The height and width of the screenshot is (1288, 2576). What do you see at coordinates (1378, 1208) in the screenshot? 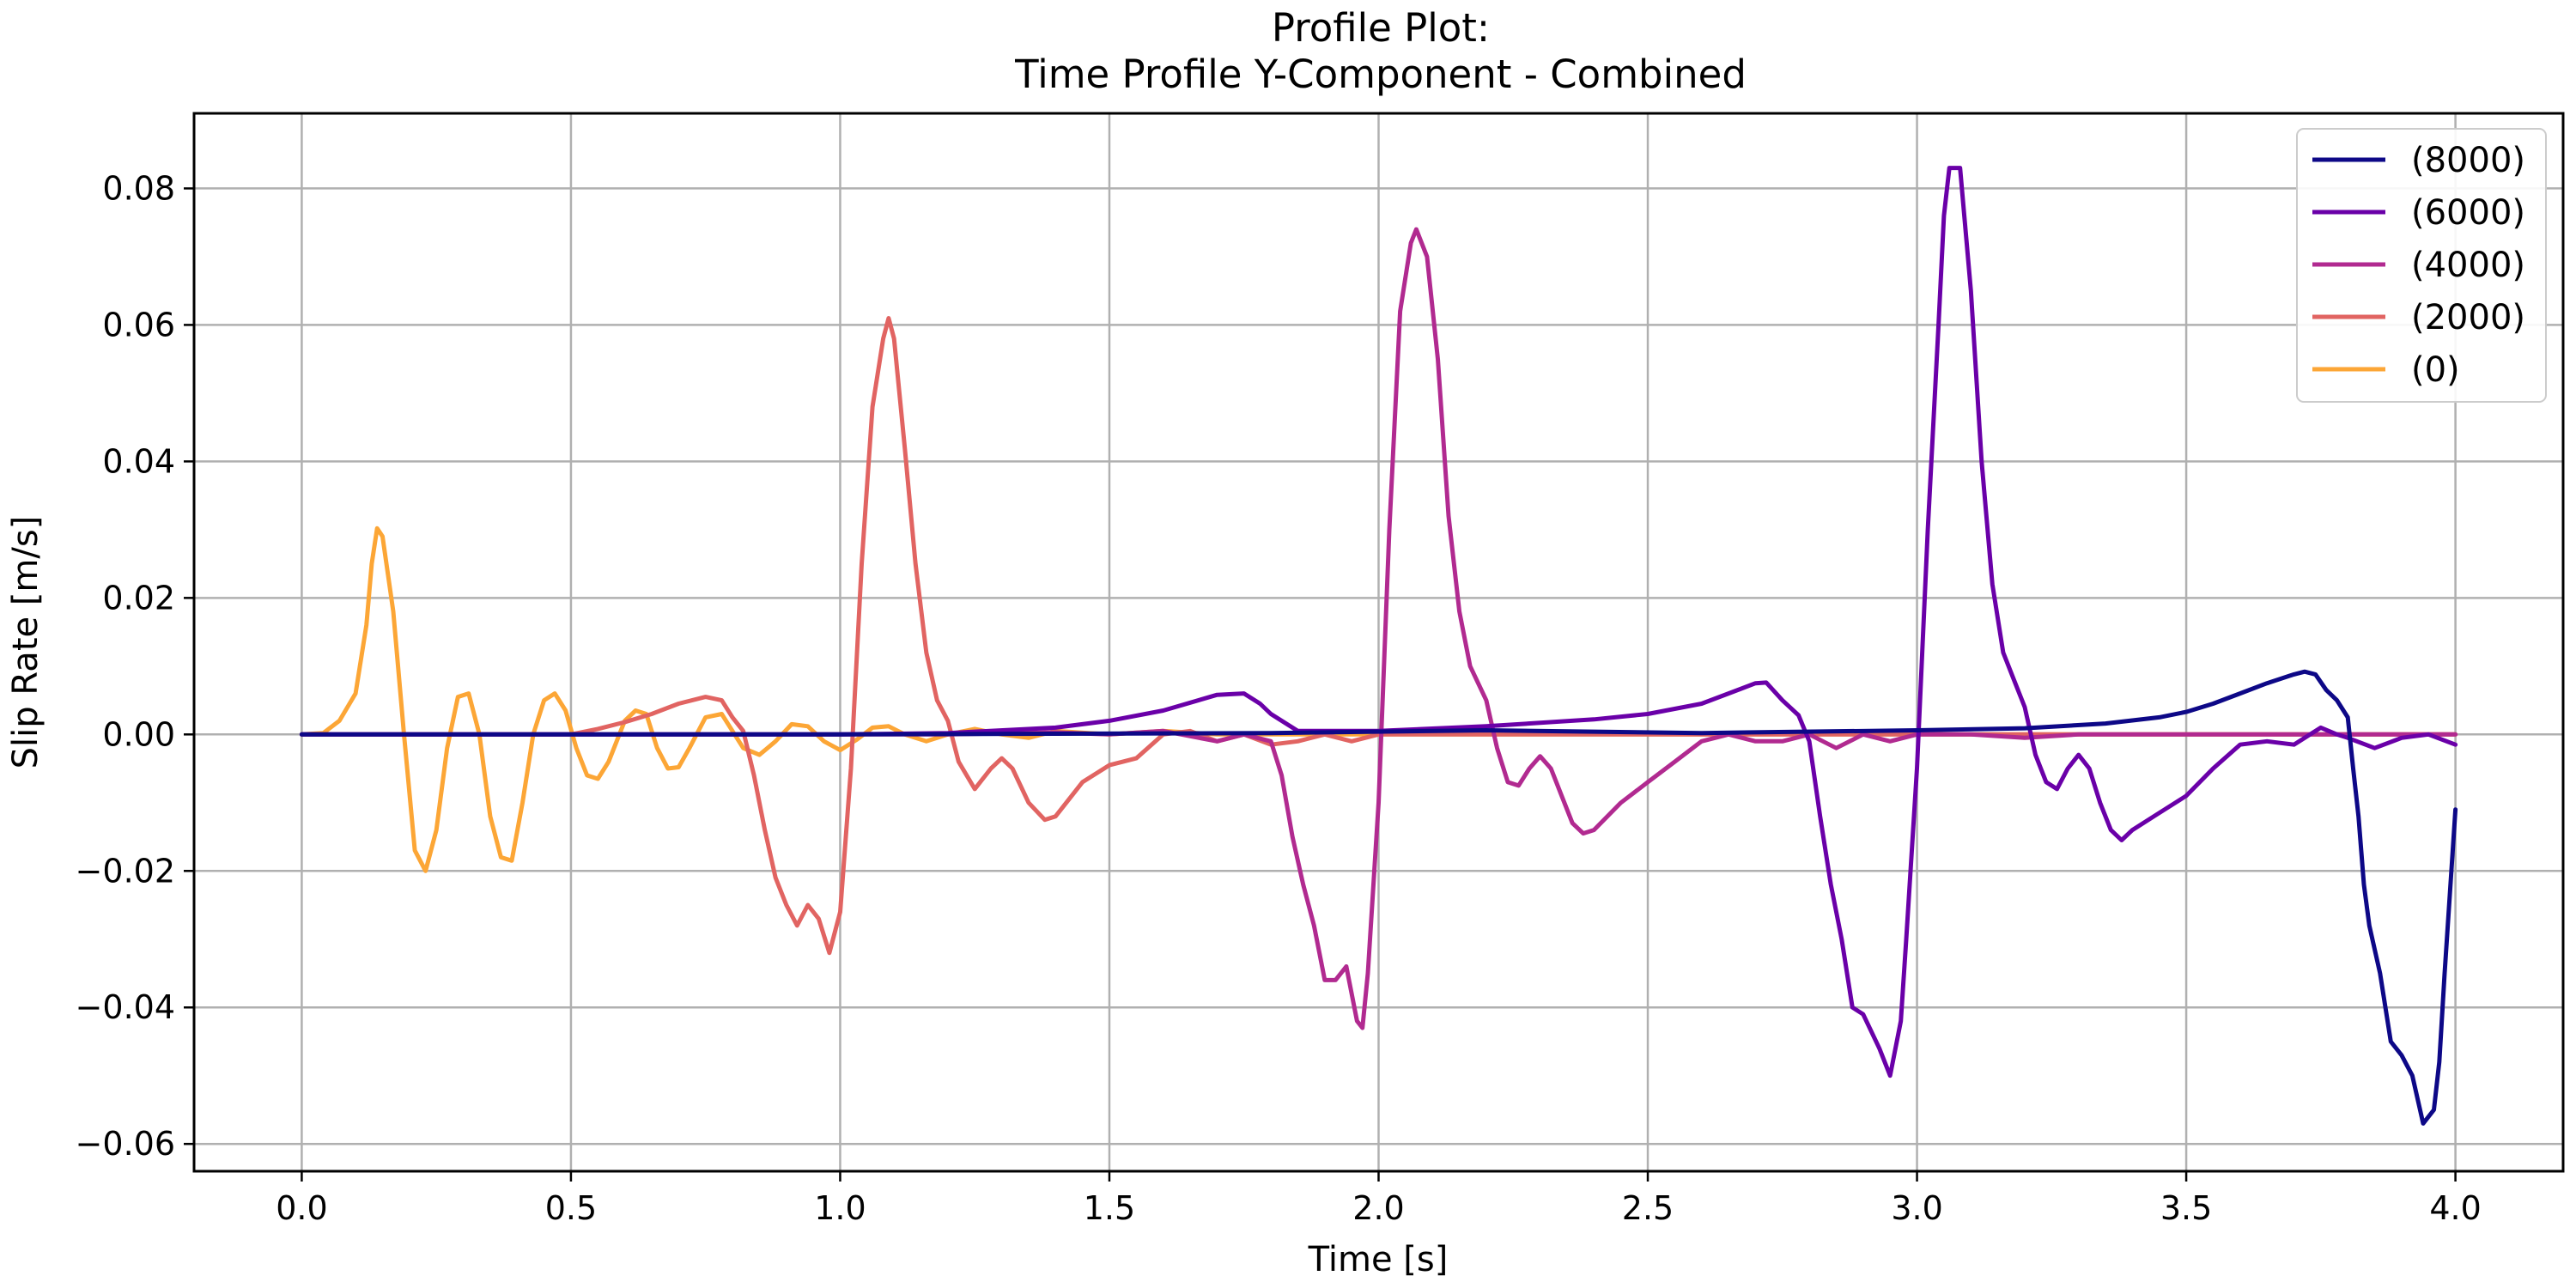
I see `x-tick-label: 2.0` at bounding box center [1378, 1208].